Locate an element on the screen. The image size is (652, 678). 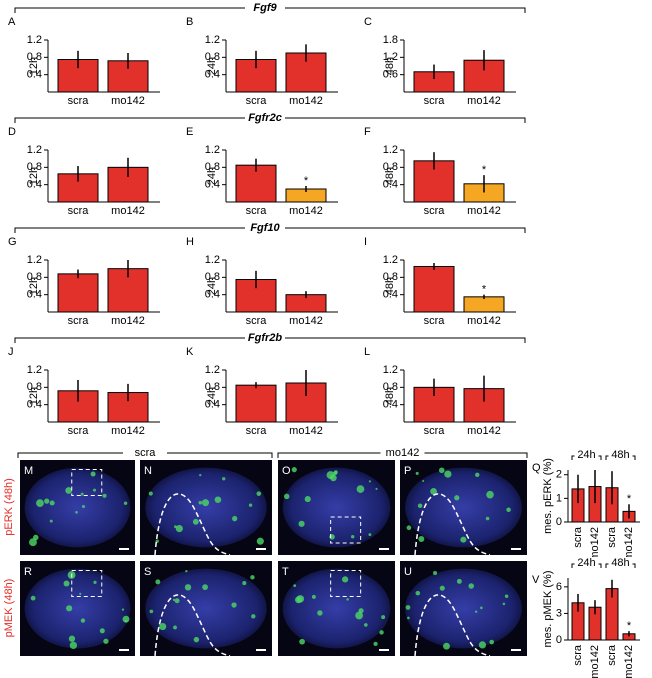
panel-letter: I is located at coordinates (365, 242).